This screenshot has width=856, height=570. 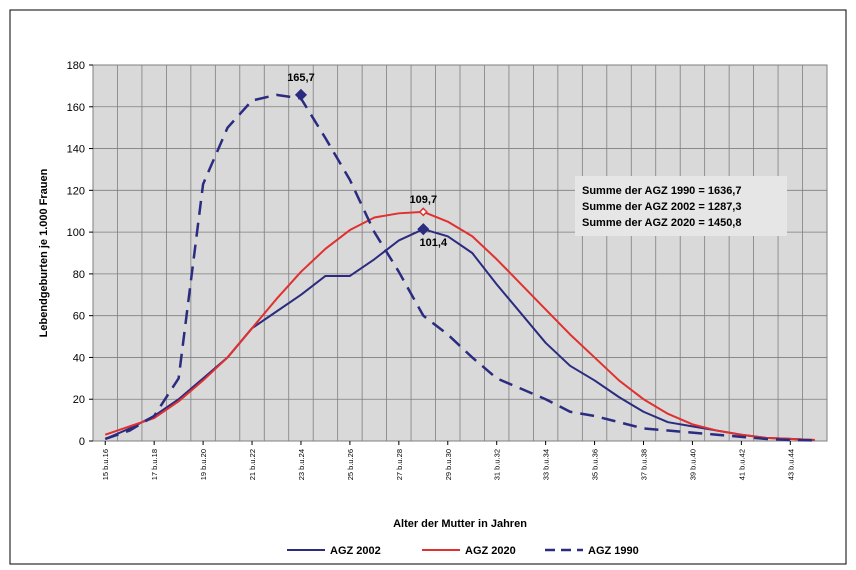 What do you see at coordinates (76, 191) in the screenshot?
I see `y-tick-label: 120` at bounding box center [76, 191].